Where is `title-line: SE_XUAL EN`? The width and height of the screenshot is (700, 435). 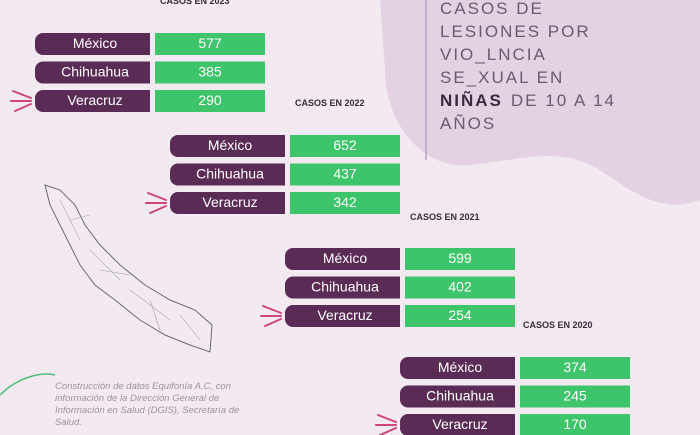 title-line: SE_XUAL EN is located at coordinates (502, 77).